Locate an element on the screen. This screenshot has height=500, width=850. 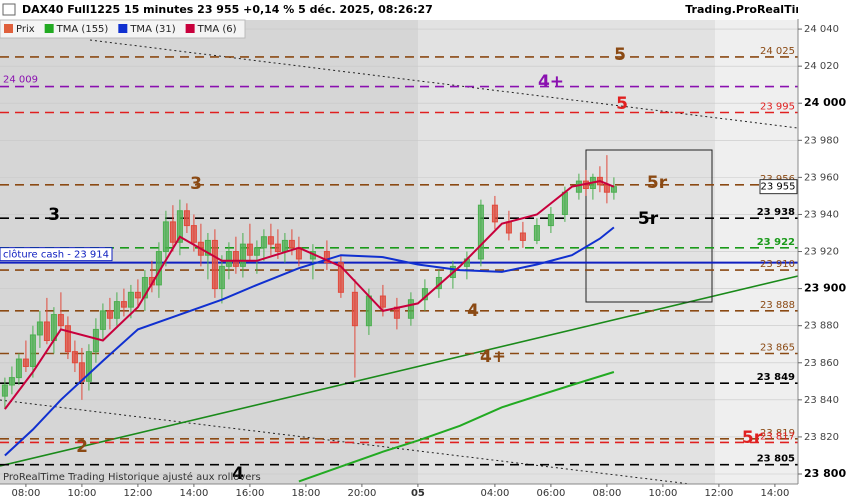
y-axis-area is located at coordinates (824, 250).